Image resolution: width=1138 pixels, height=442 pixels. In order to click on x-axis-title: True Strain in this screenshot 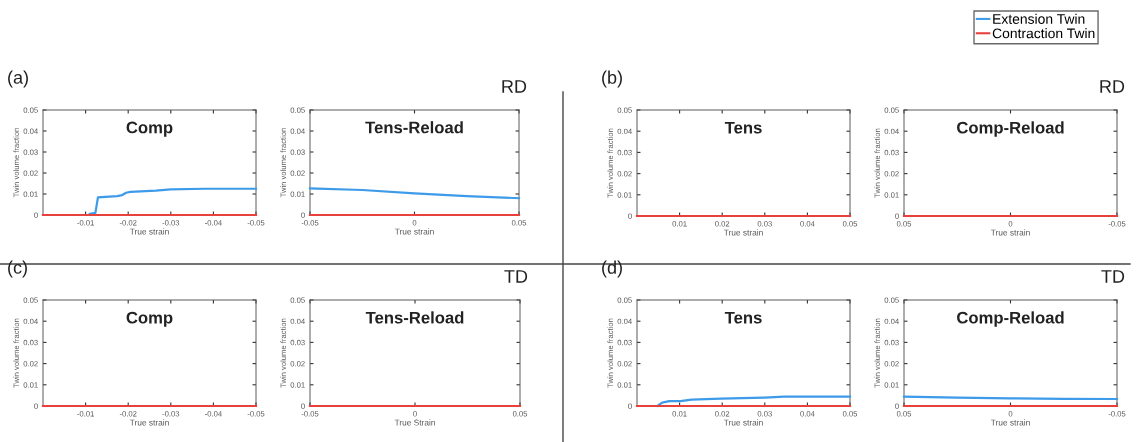, I will do `click(414, 422)`.